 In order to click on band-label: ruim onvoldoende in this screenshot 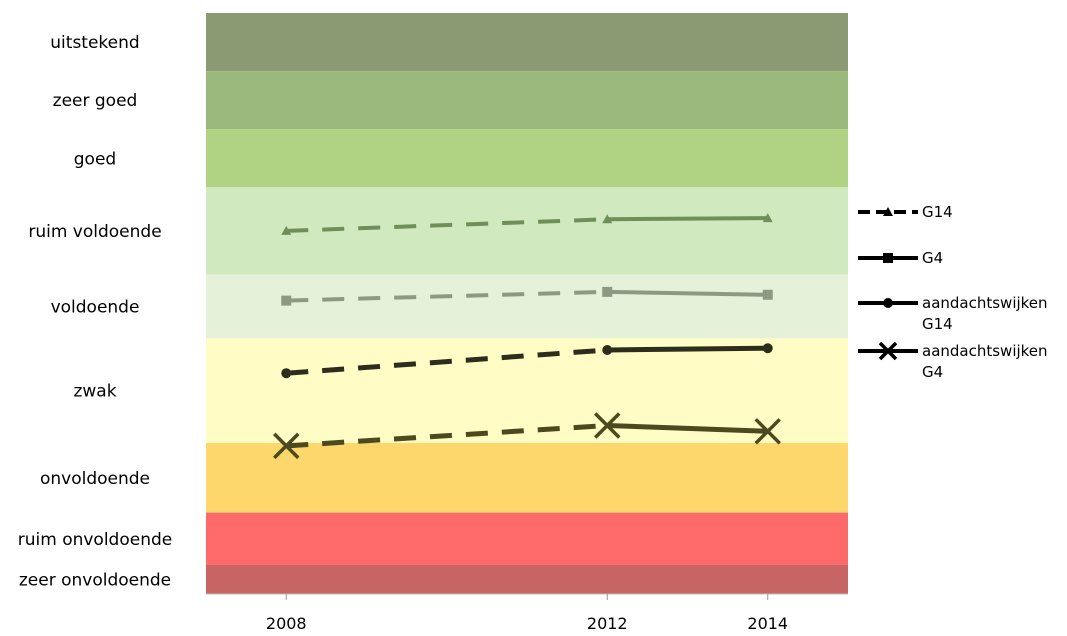, I will do `click(95, 540)`.